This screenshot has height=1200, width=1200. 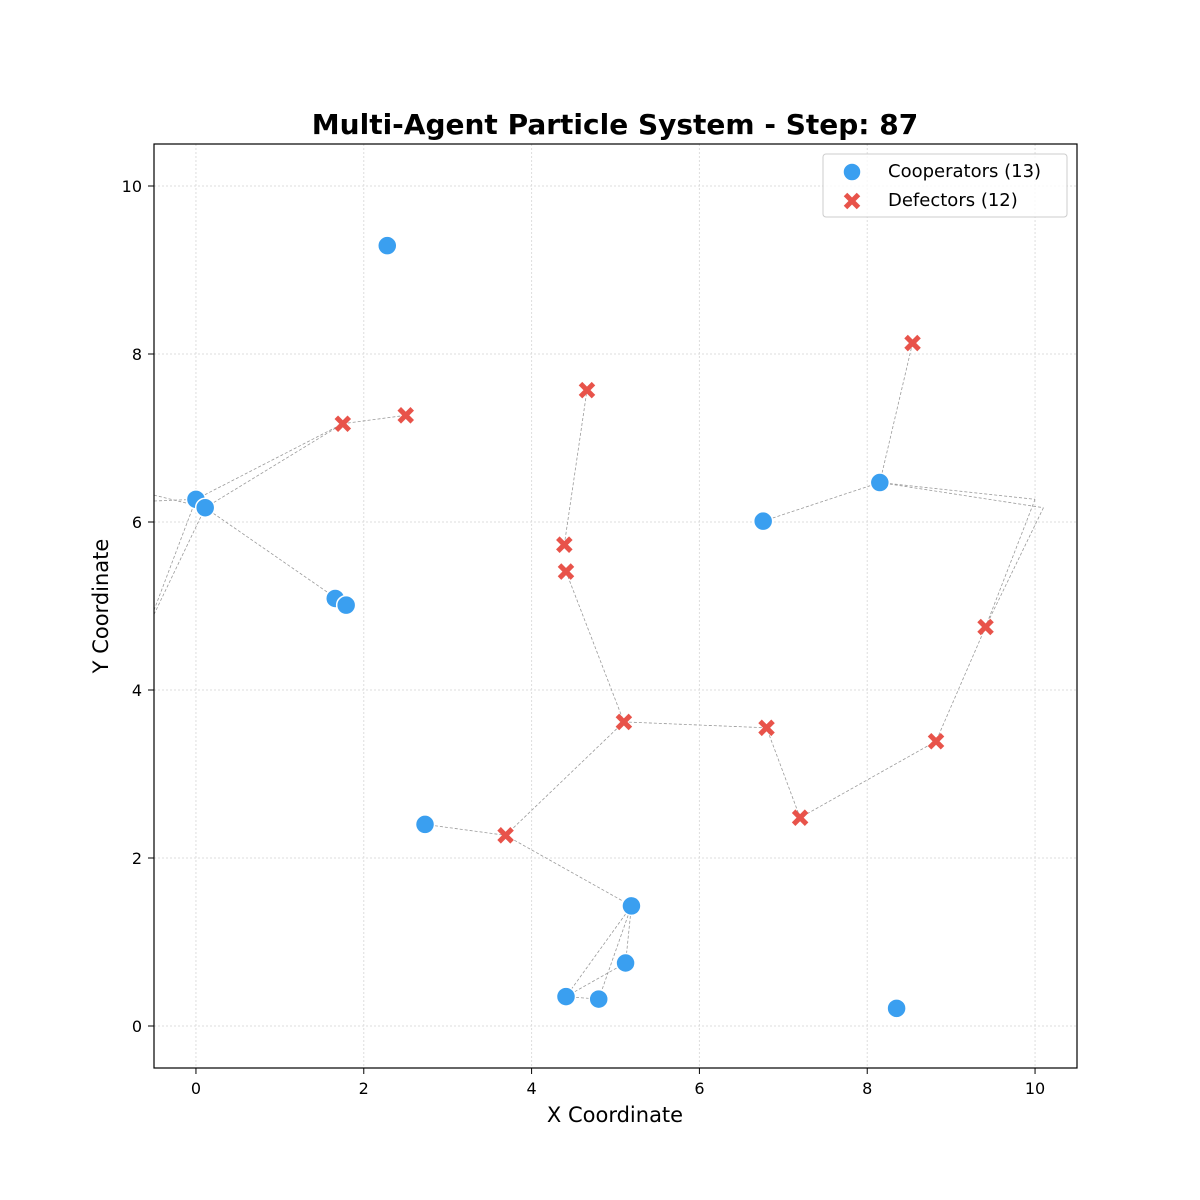 What do you see at coordinates (137, 1026) in the screenshot?
I see `y-tick-label: 0` at bounding box center [137, 1026].